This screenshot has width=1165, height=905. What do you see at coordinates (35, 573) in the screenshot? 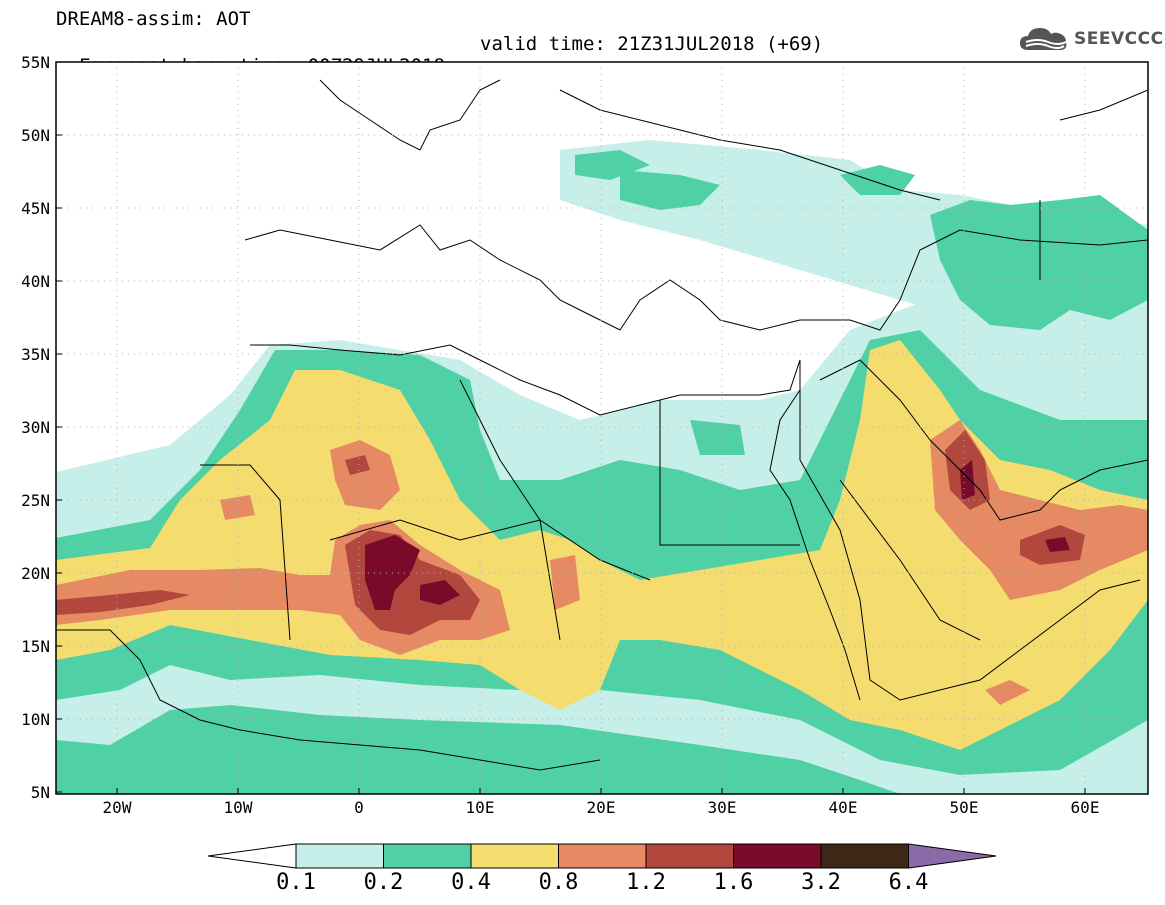
I see `lat-label: 20N` at bounding box center [35, 573].